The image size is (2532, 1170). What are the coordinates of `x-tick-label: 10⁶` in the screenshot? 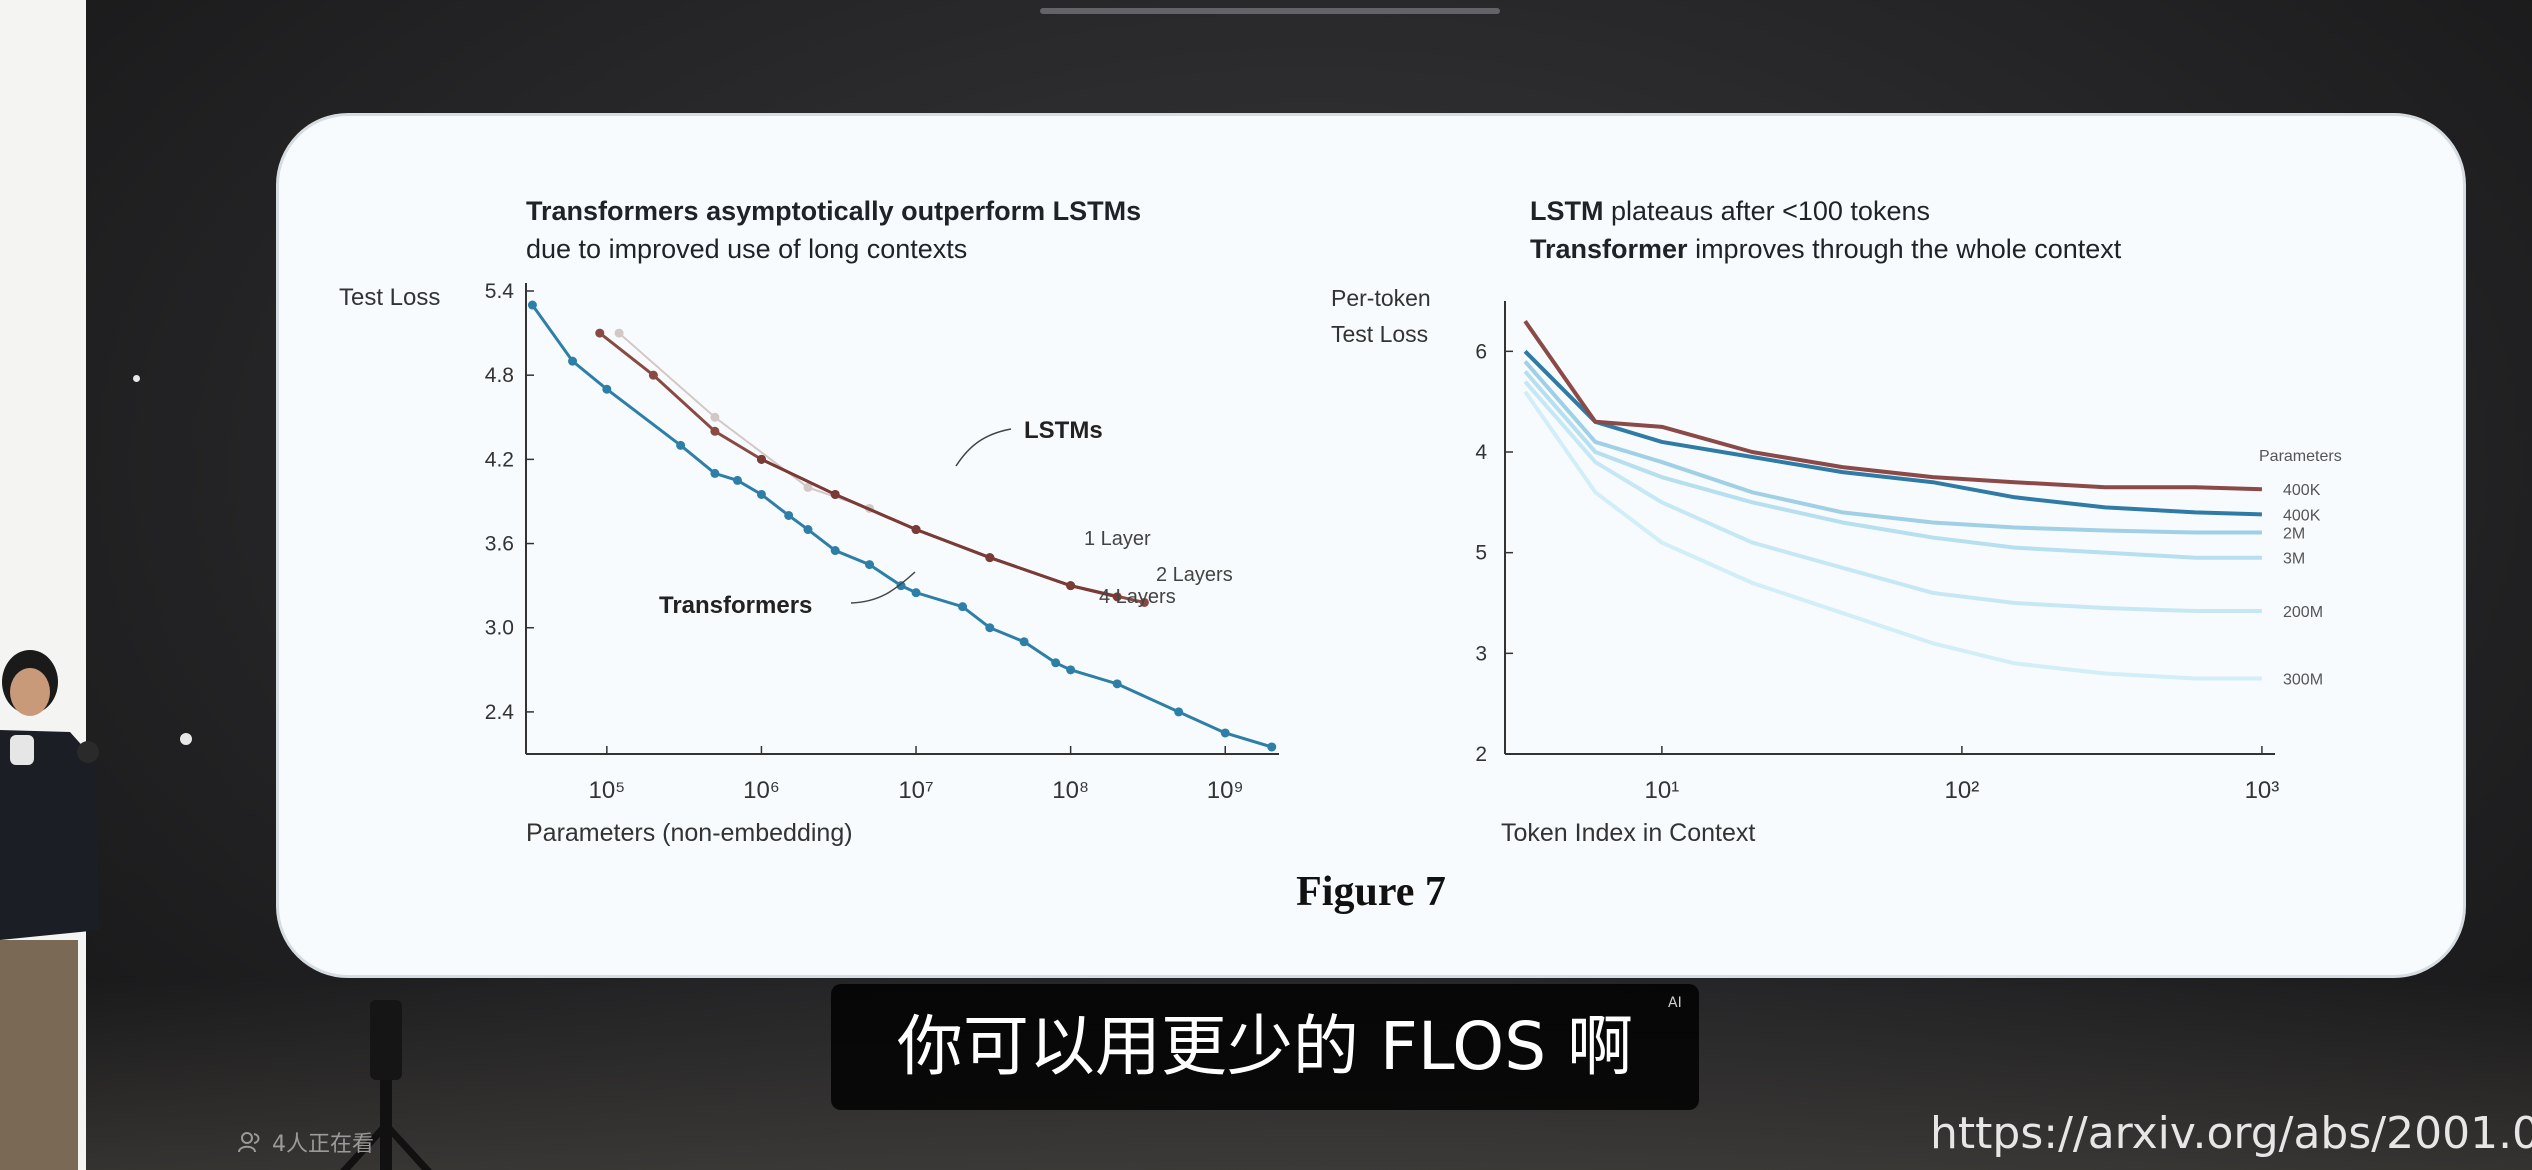 It's located at (761, 790).